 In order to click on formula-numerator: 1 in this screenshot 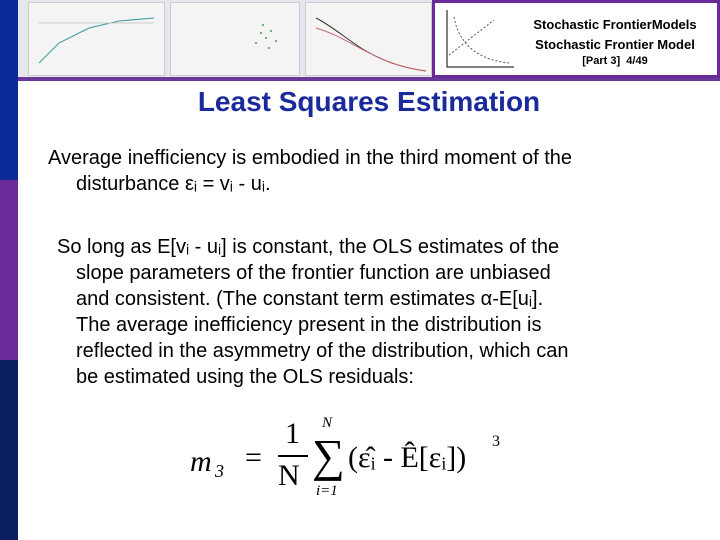, I will do `click(292, 433)`.